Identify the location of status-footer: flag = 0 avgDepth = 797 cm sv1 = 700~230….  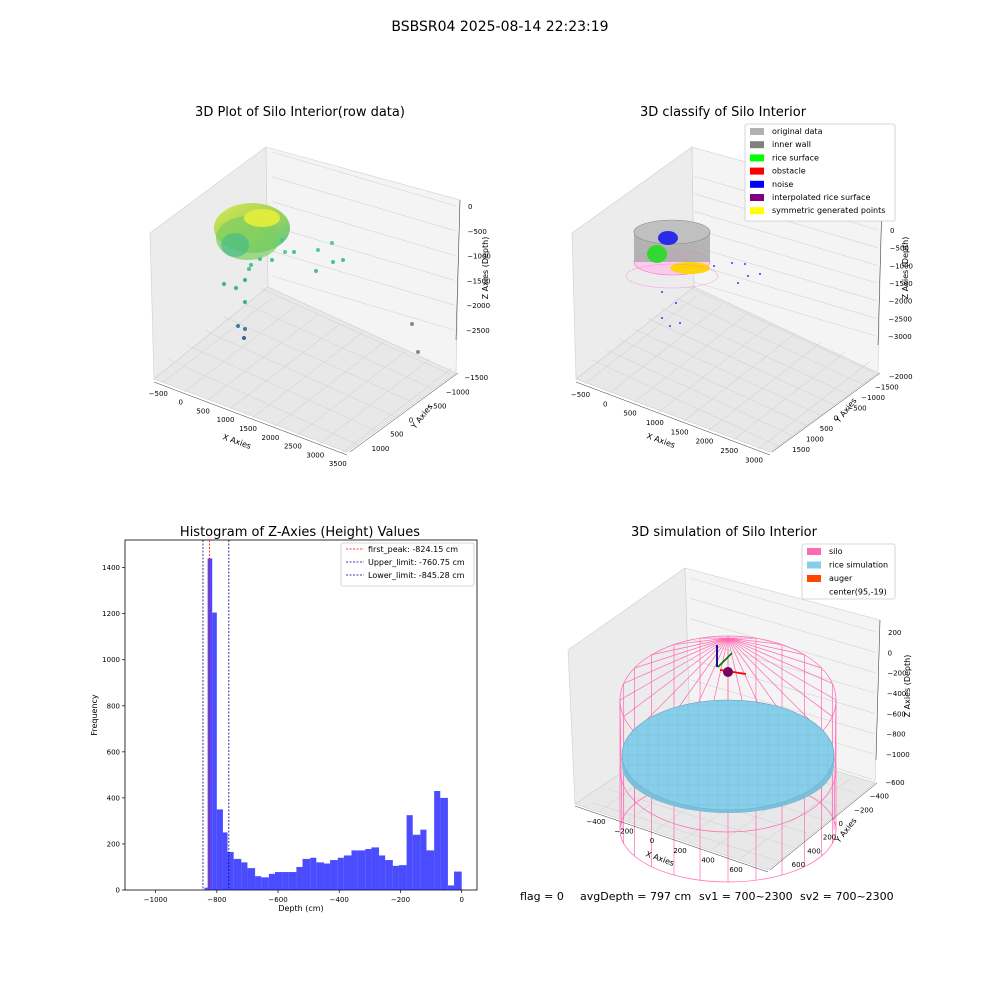
(707, 896).